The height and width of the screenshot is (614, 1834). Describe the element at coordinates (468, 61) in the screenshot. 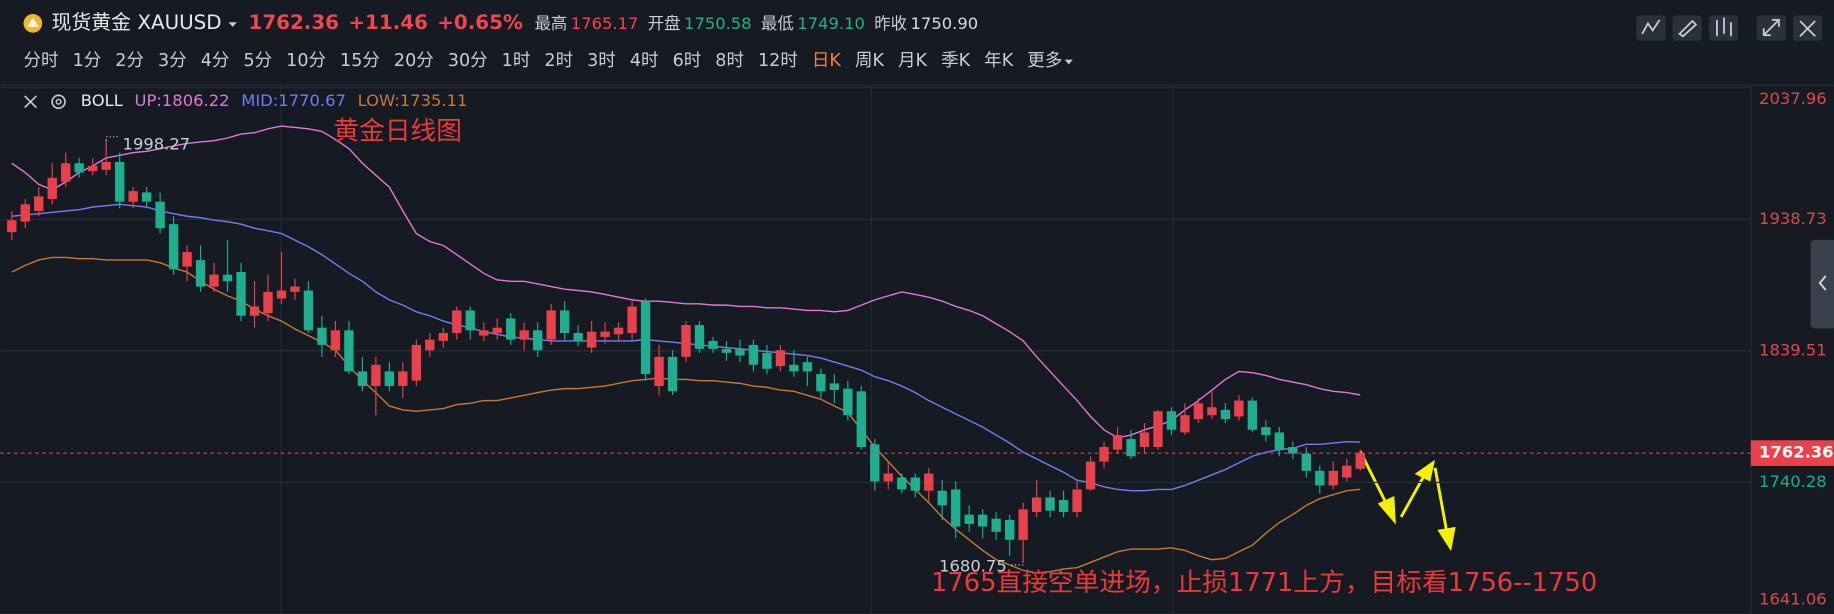

I see `timeframe: 30分` at that location.